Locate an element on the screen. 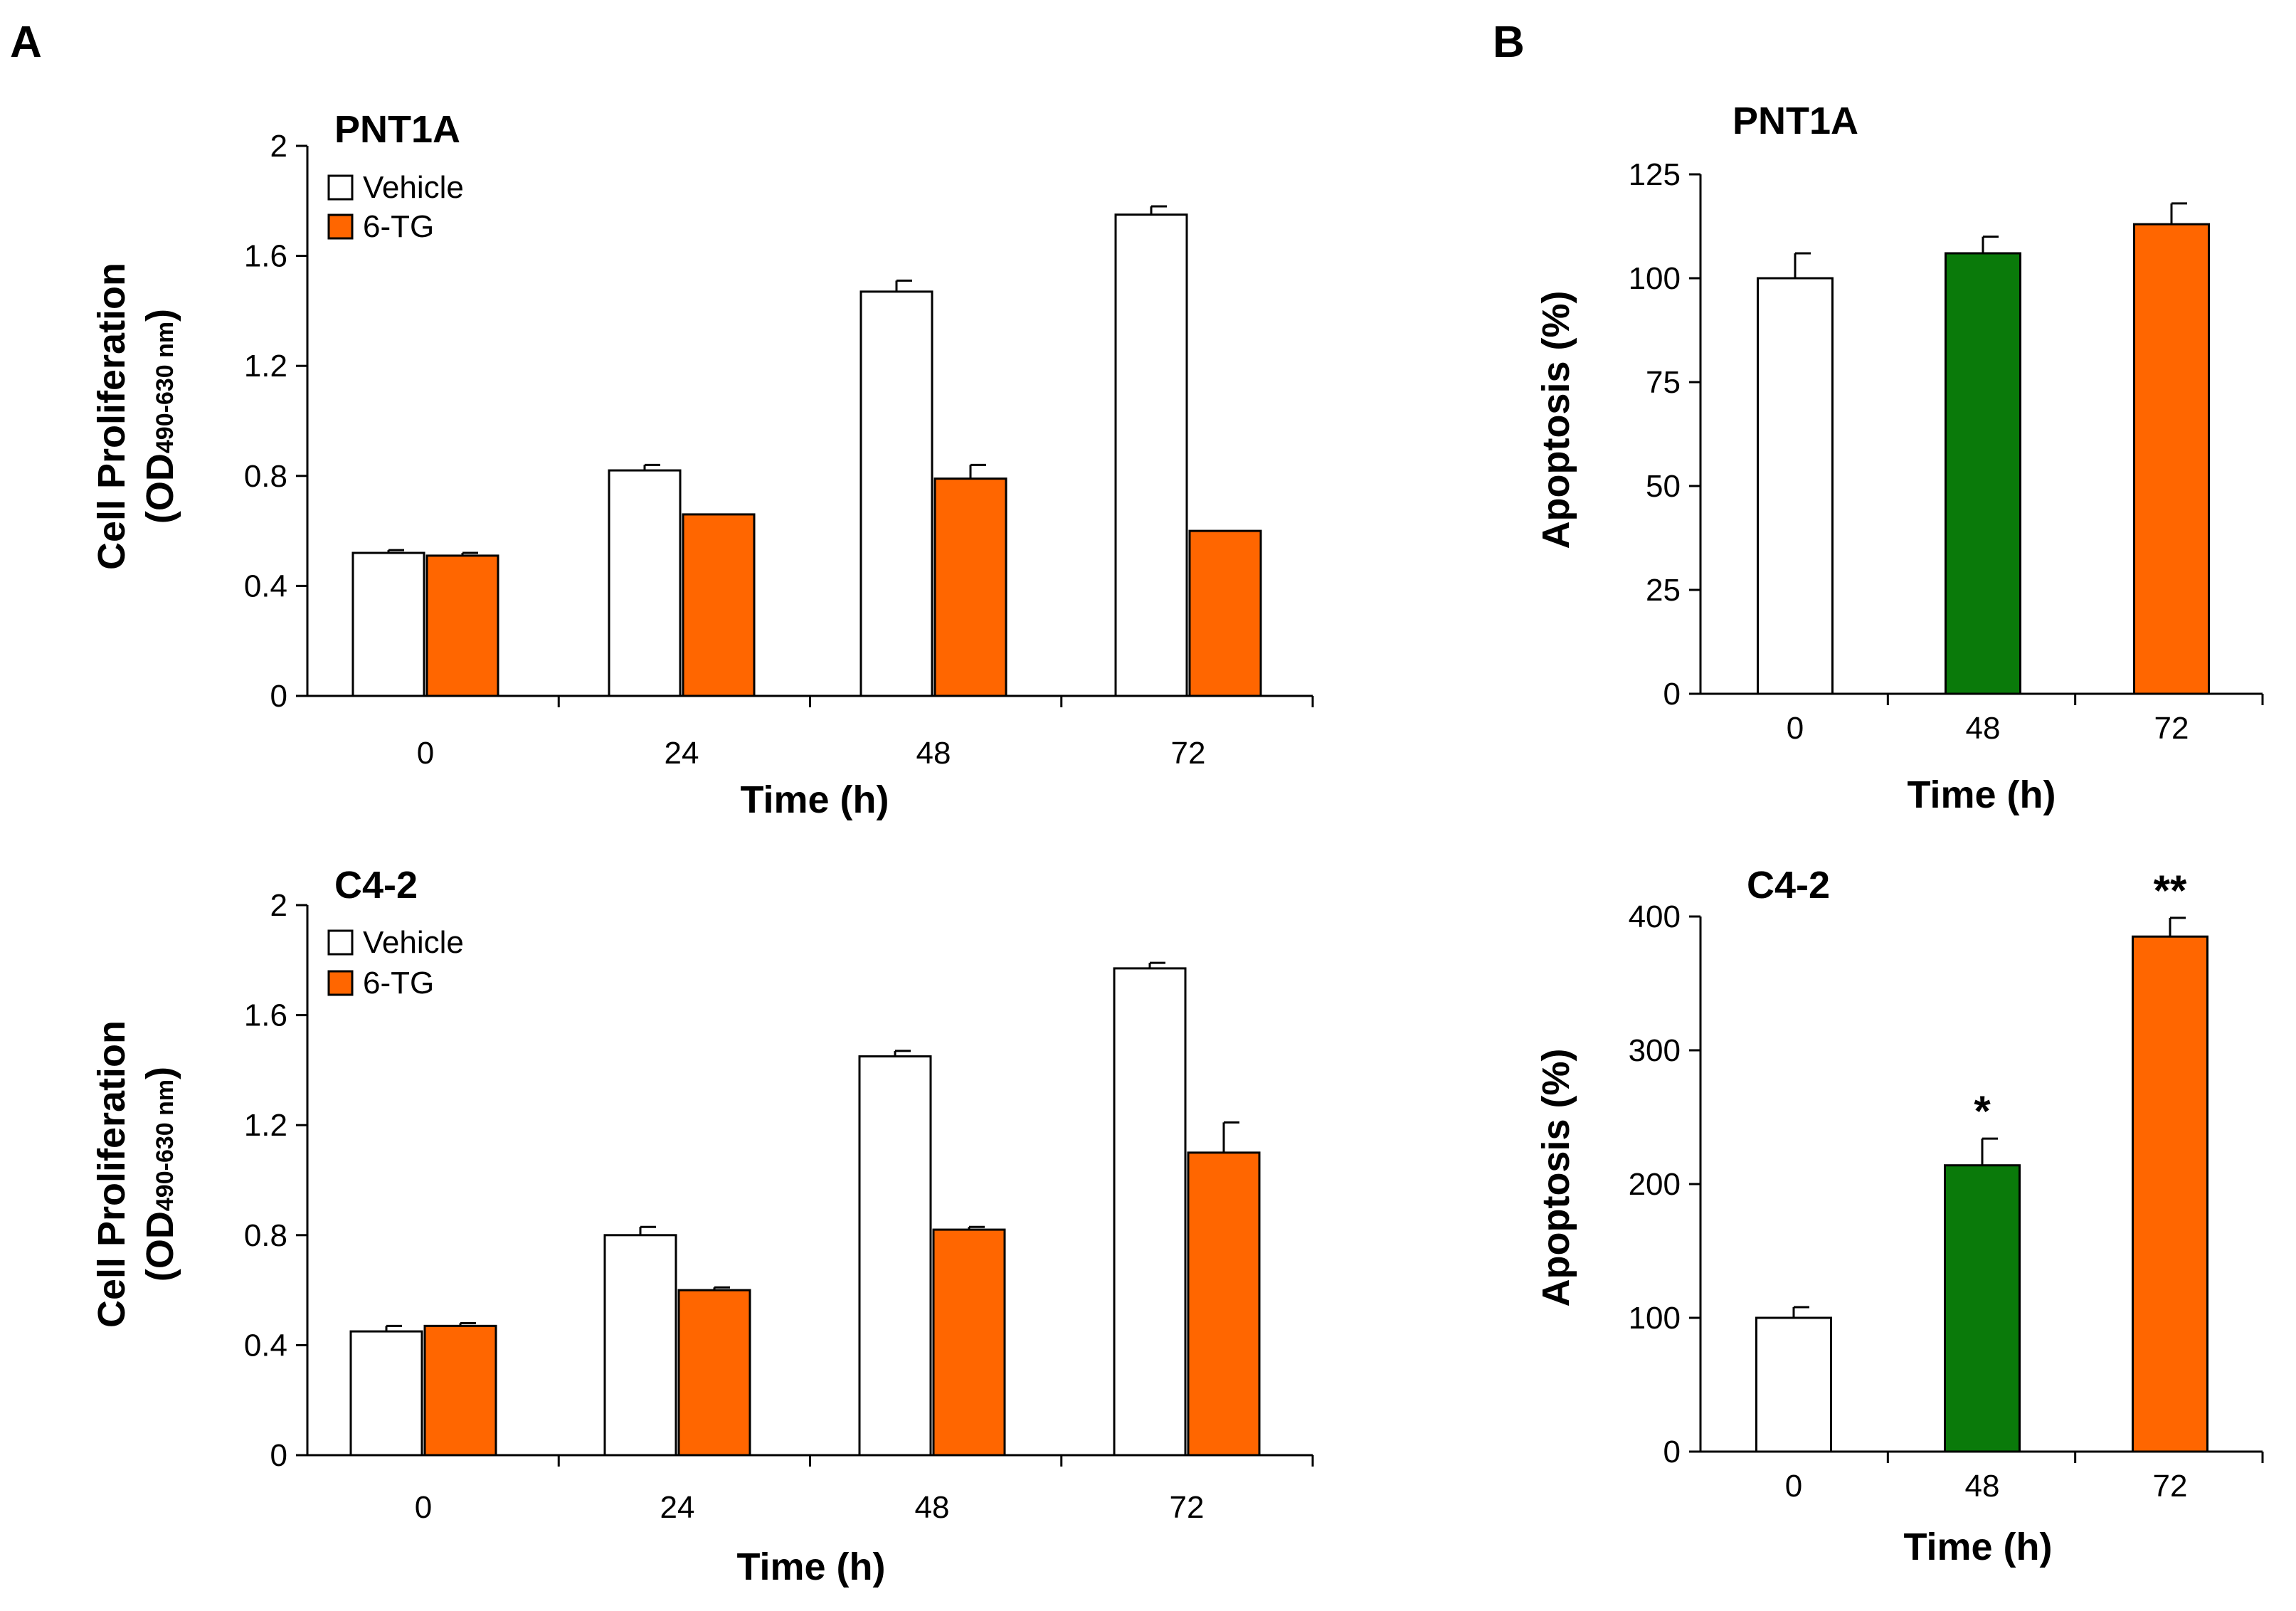 The image size is (2296, 1611). y-tick-label: 75 is located at coordinates (1664, 382).